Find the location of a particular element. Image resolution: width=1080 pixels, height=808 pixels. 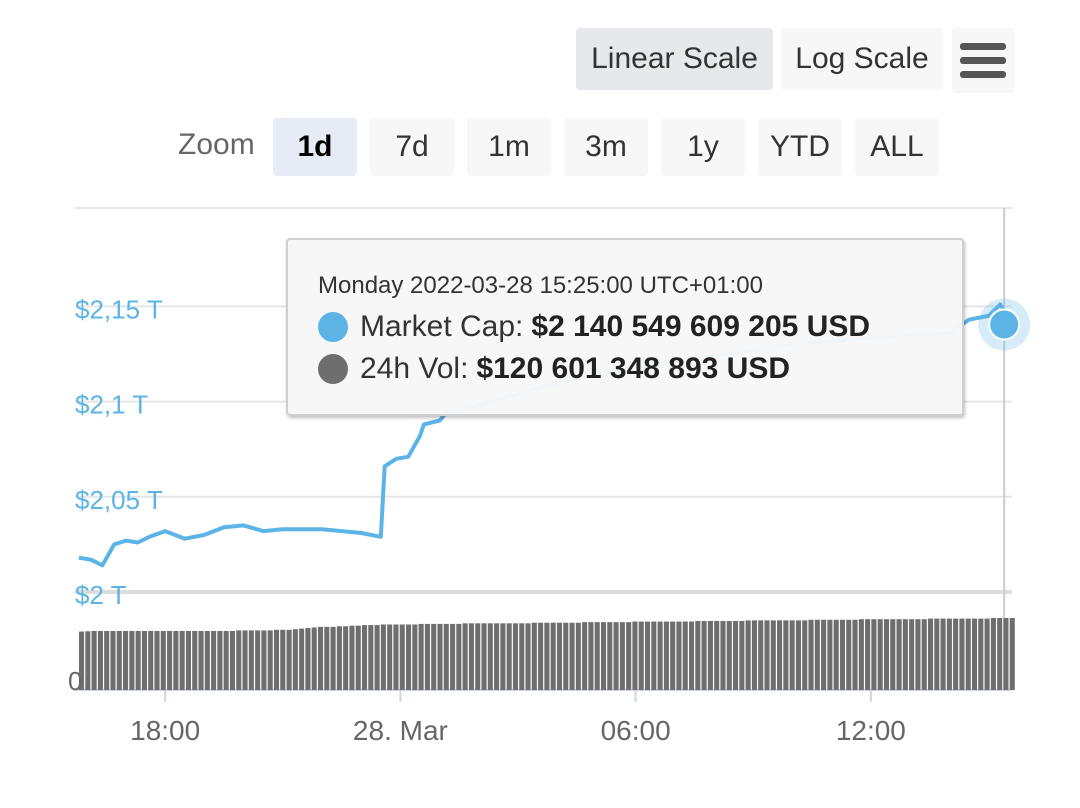

y-tick-label: $2 T is located at coordinates (101, 595).